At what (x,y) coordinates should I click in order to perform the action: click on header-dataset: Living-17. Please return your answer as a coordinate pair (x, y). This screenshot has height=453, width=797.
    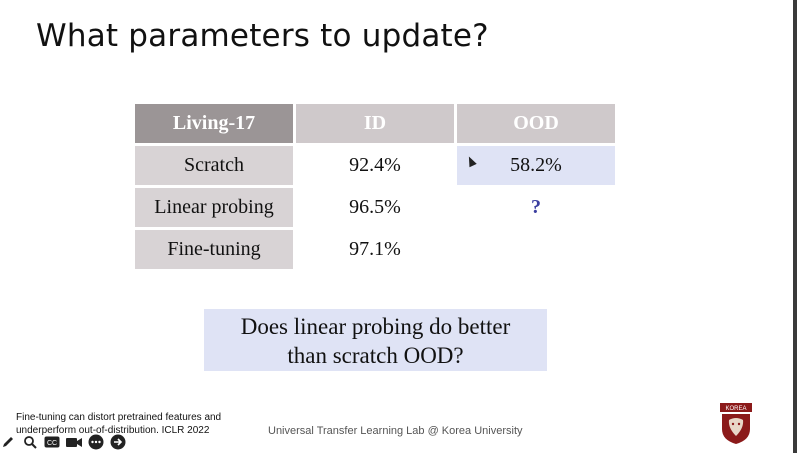
    Looking at the image, I should click on (214, 123).